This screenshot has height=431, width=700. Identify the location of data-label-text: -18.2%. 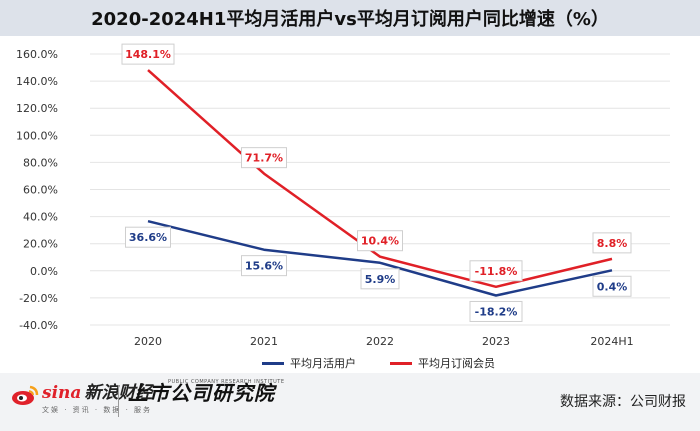
(496, 311).